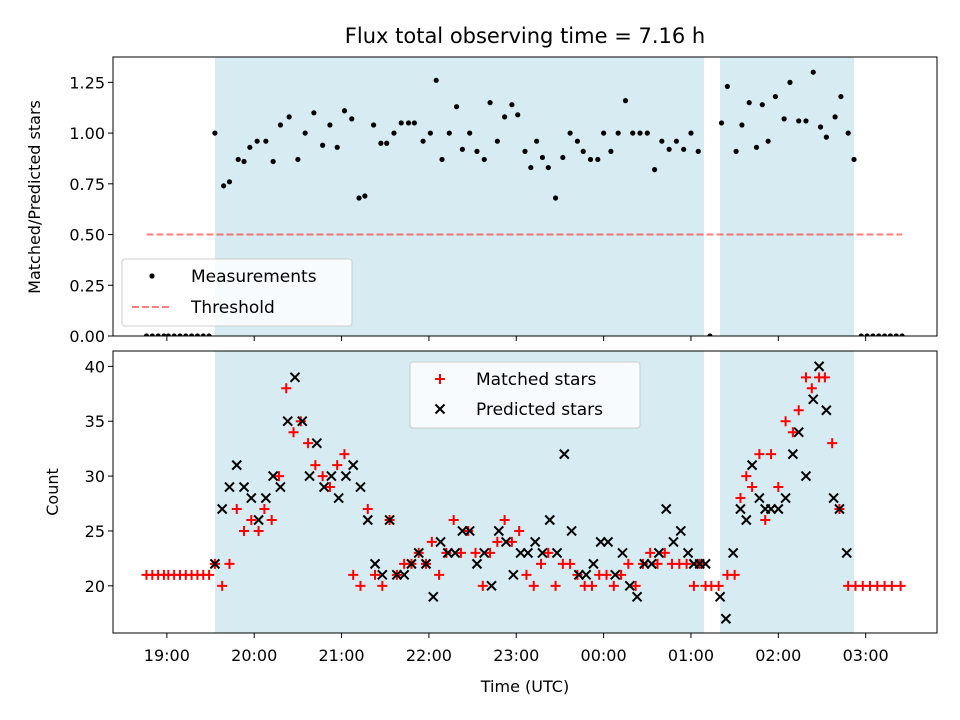  I want to click on x-tick-label: 01:00, so click(691, 655).